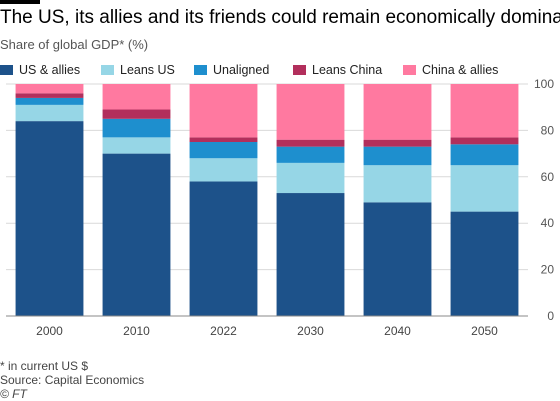  Describe the element at coordinates (460, 70) in the screenshot. I see `legend-label-china-allies: China & allies` at that location.